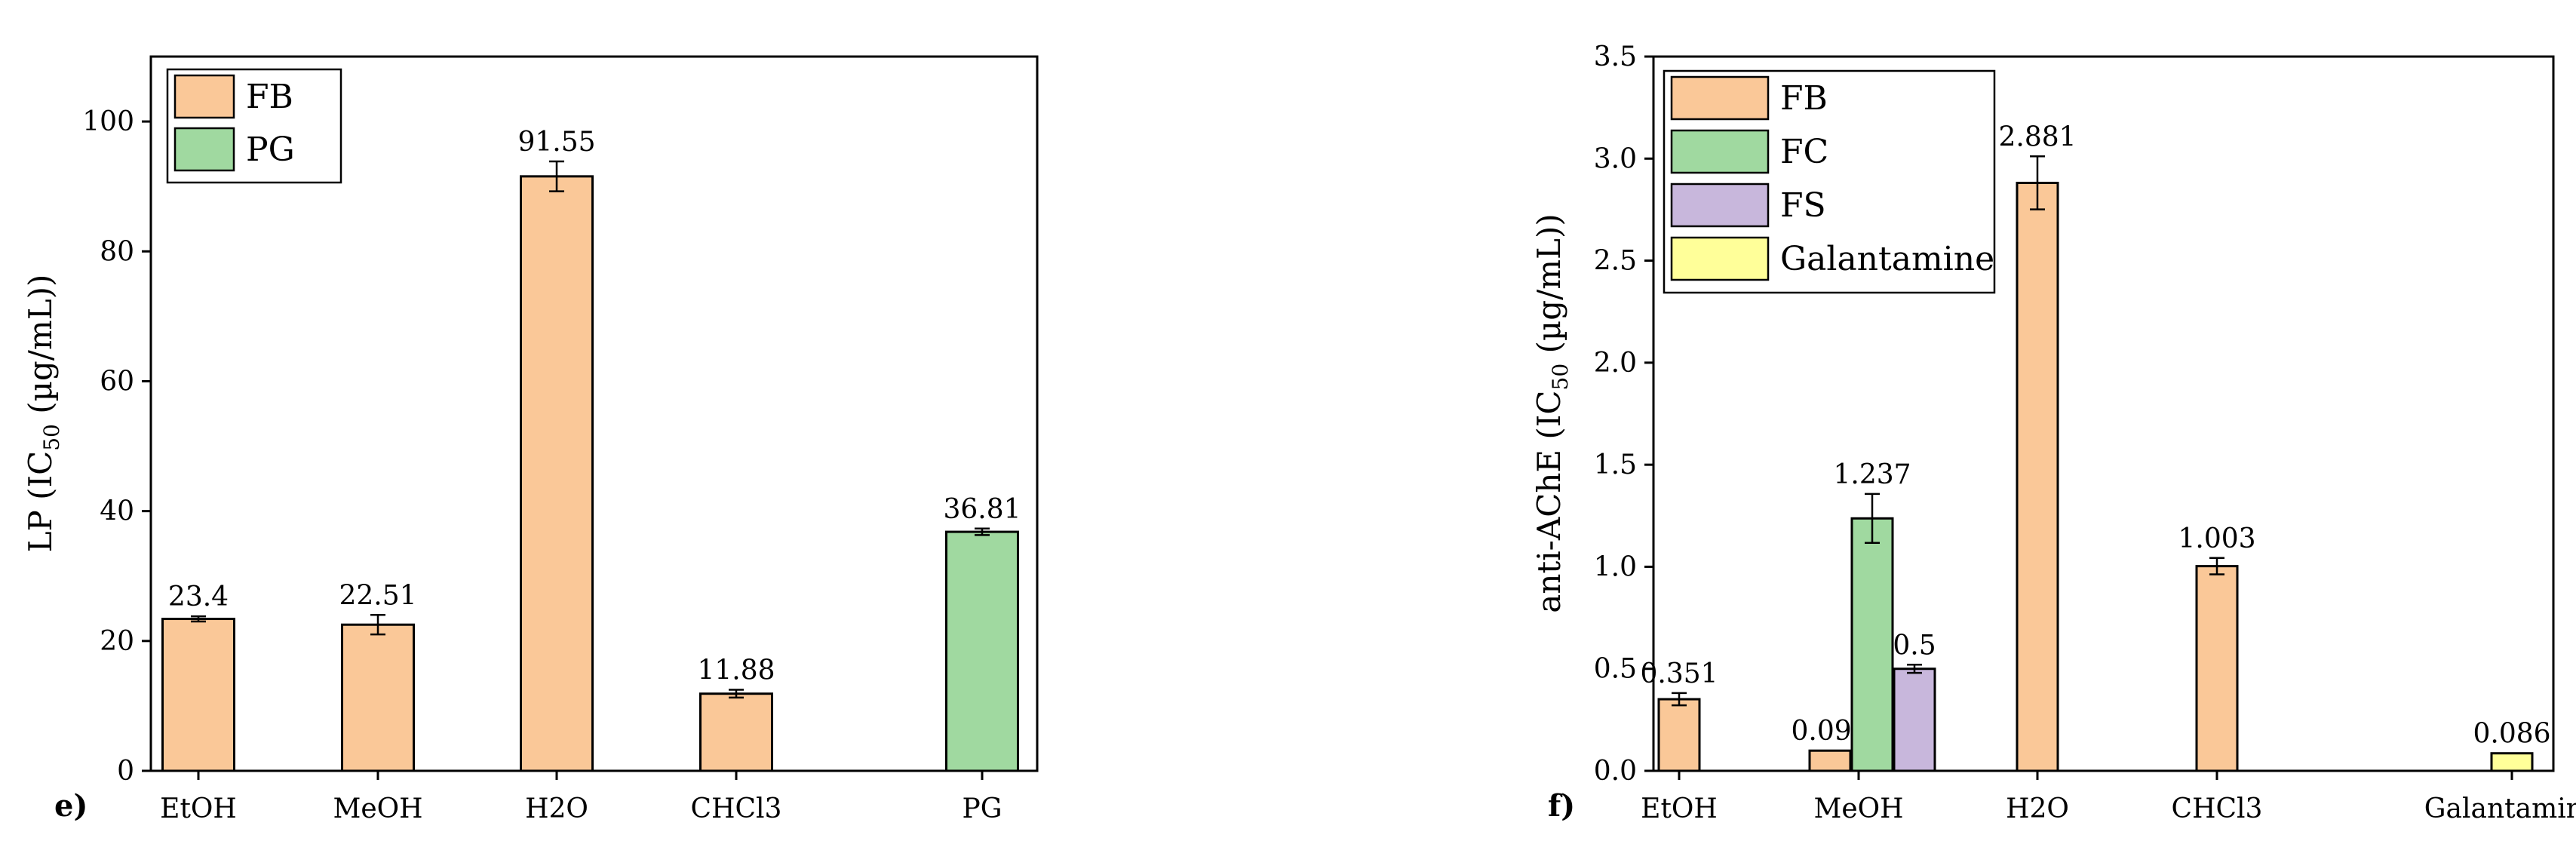 Image resolution: width=2576 pixels, height=844 pixels. What do you see at coordinates (1615, 771) in the screenshot?
I see `y-tick-label: 0.0` at bounding box center [1615, 771].